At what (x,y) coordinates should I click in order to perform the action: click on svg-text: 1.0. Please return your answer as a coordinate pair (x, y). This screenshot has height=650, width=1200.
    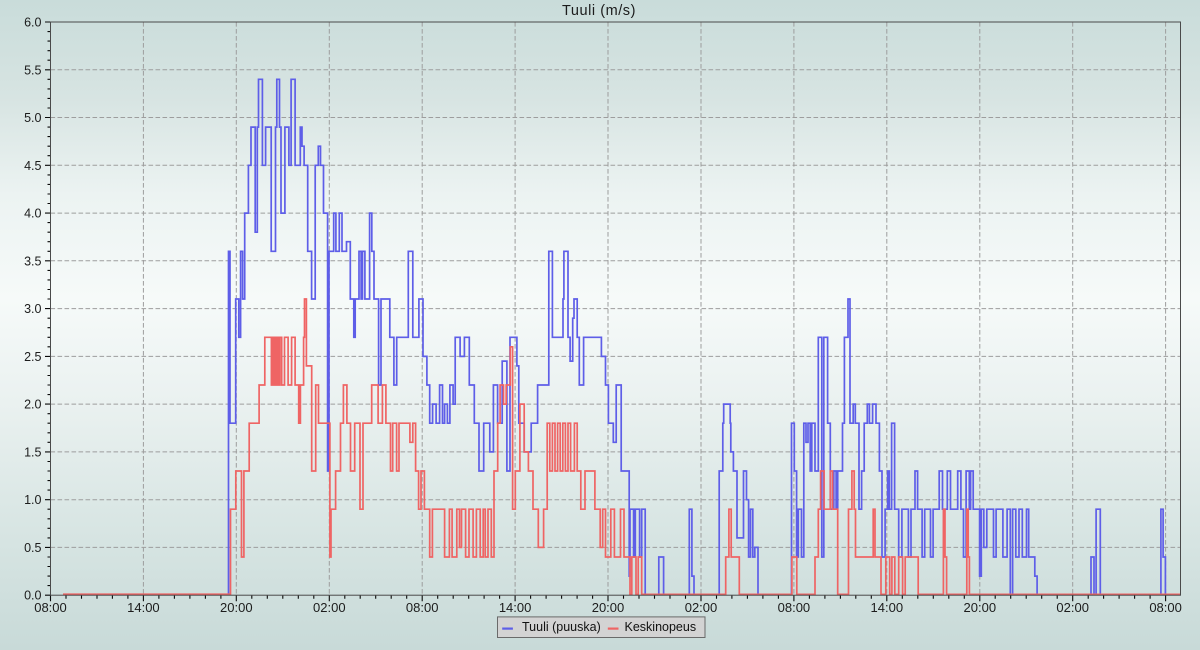
    Looking at the image, I should click on (32, 500).